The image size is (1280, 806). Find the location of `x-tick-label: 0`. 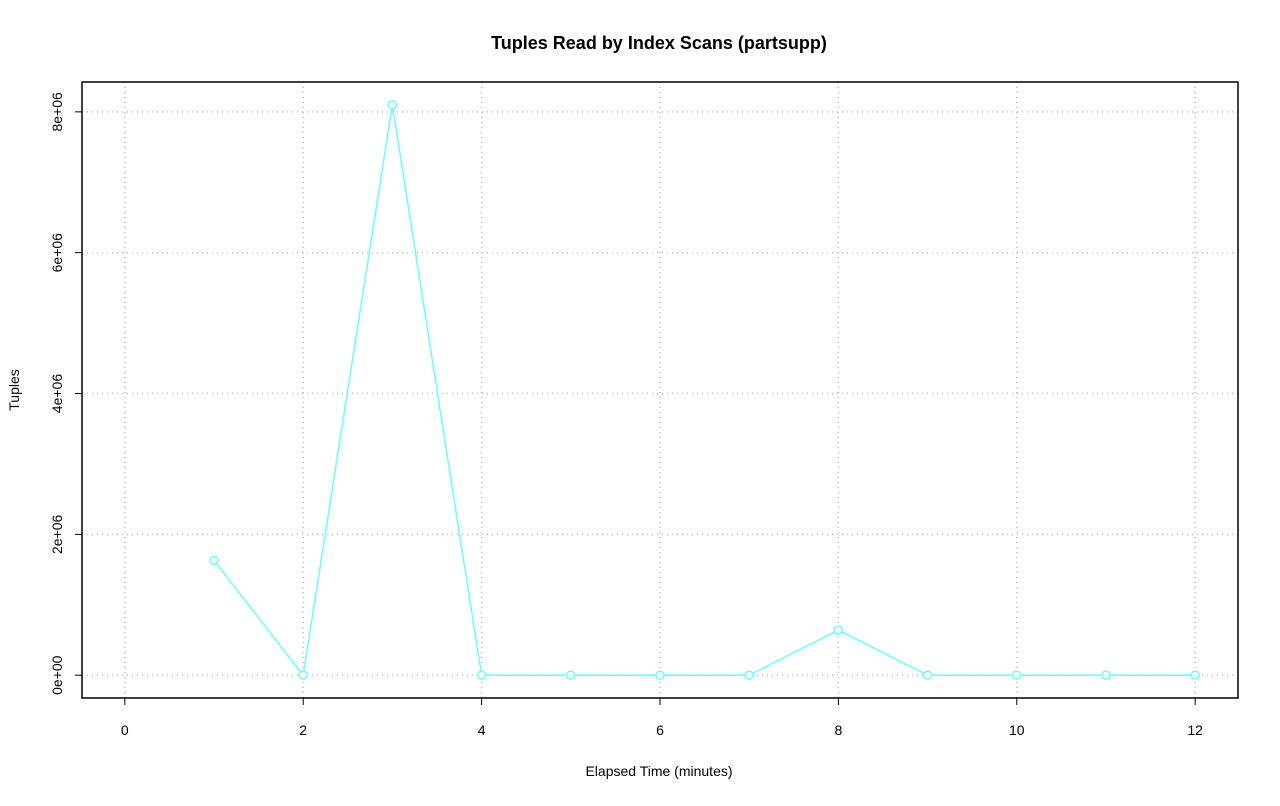

x-tick-label: 0 is located at coordinates (125, 730).